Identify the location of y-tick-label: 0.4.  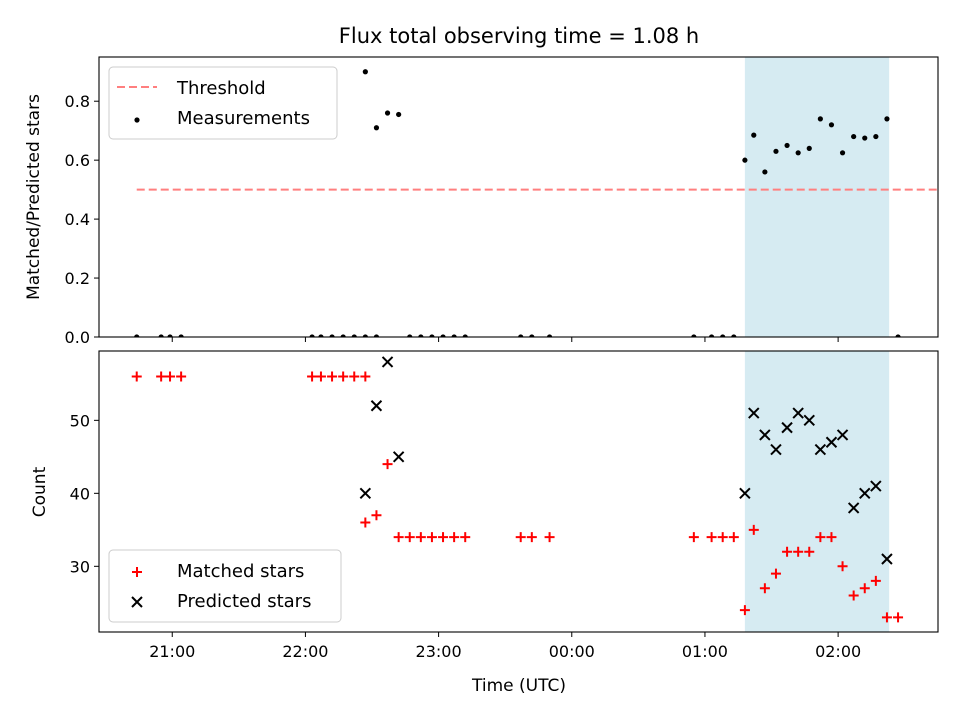
(77, 219).